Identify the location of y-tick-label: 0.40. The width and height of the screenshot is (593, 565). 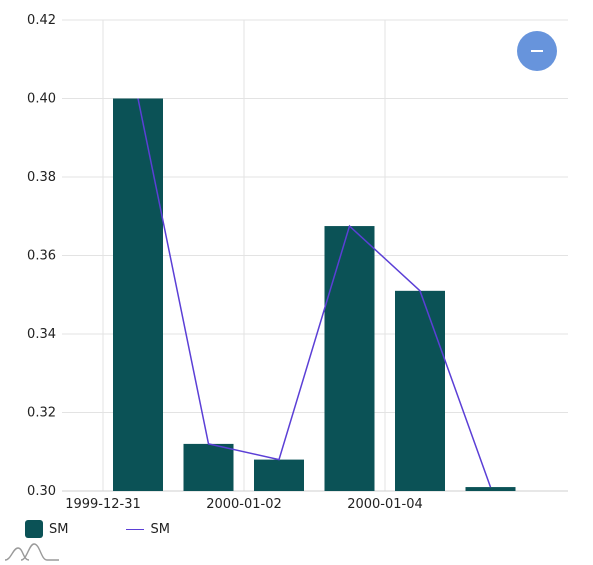
(41, 99).